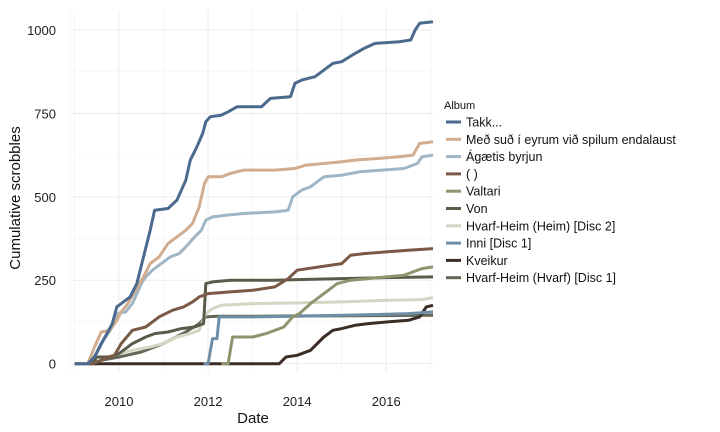 The height and width of the screenshot is (432, 720). What do you see at coordinates (297, 401) in the screenshot?
I see `x-tick-label: 2014` at bounding box center [297, 401].